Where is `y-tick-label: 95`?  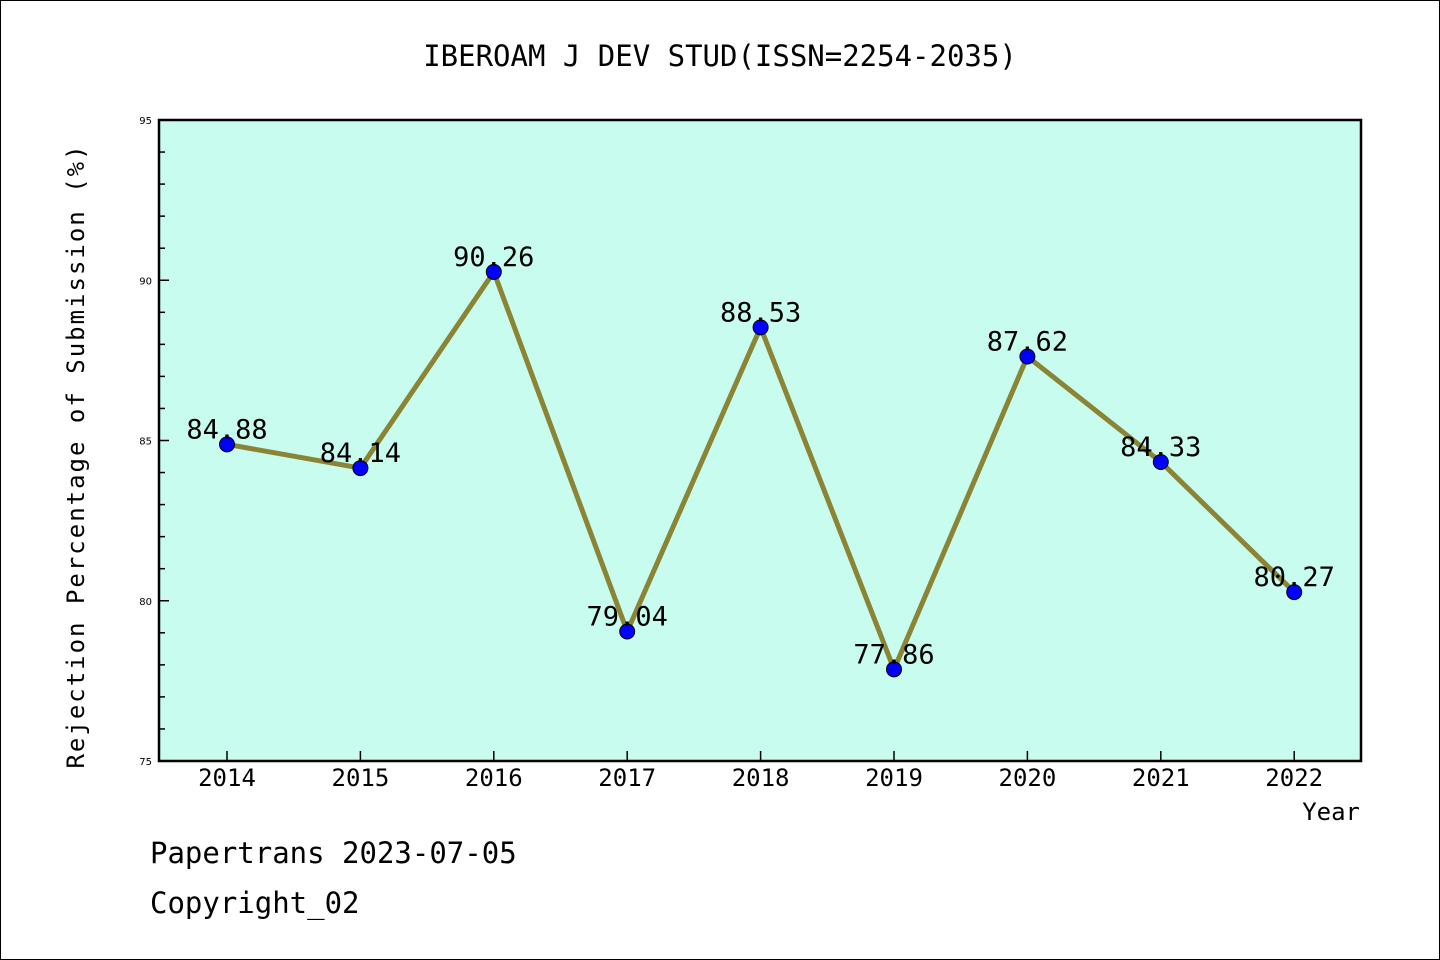 y-tick-label: 95 is located at coordinates (145, 121).